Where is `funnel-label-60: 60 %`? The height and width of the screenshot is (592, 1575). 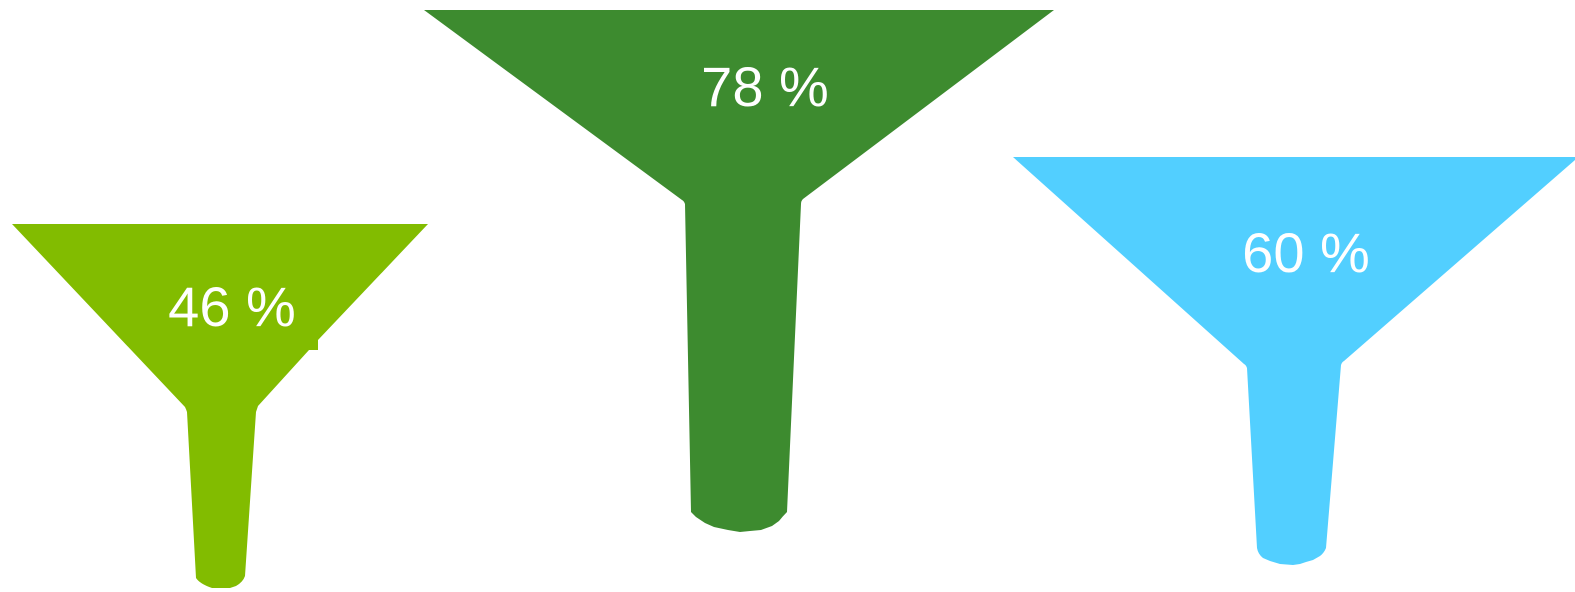
funnel-label-60: 60 % is located at coordinates (1306, 252).